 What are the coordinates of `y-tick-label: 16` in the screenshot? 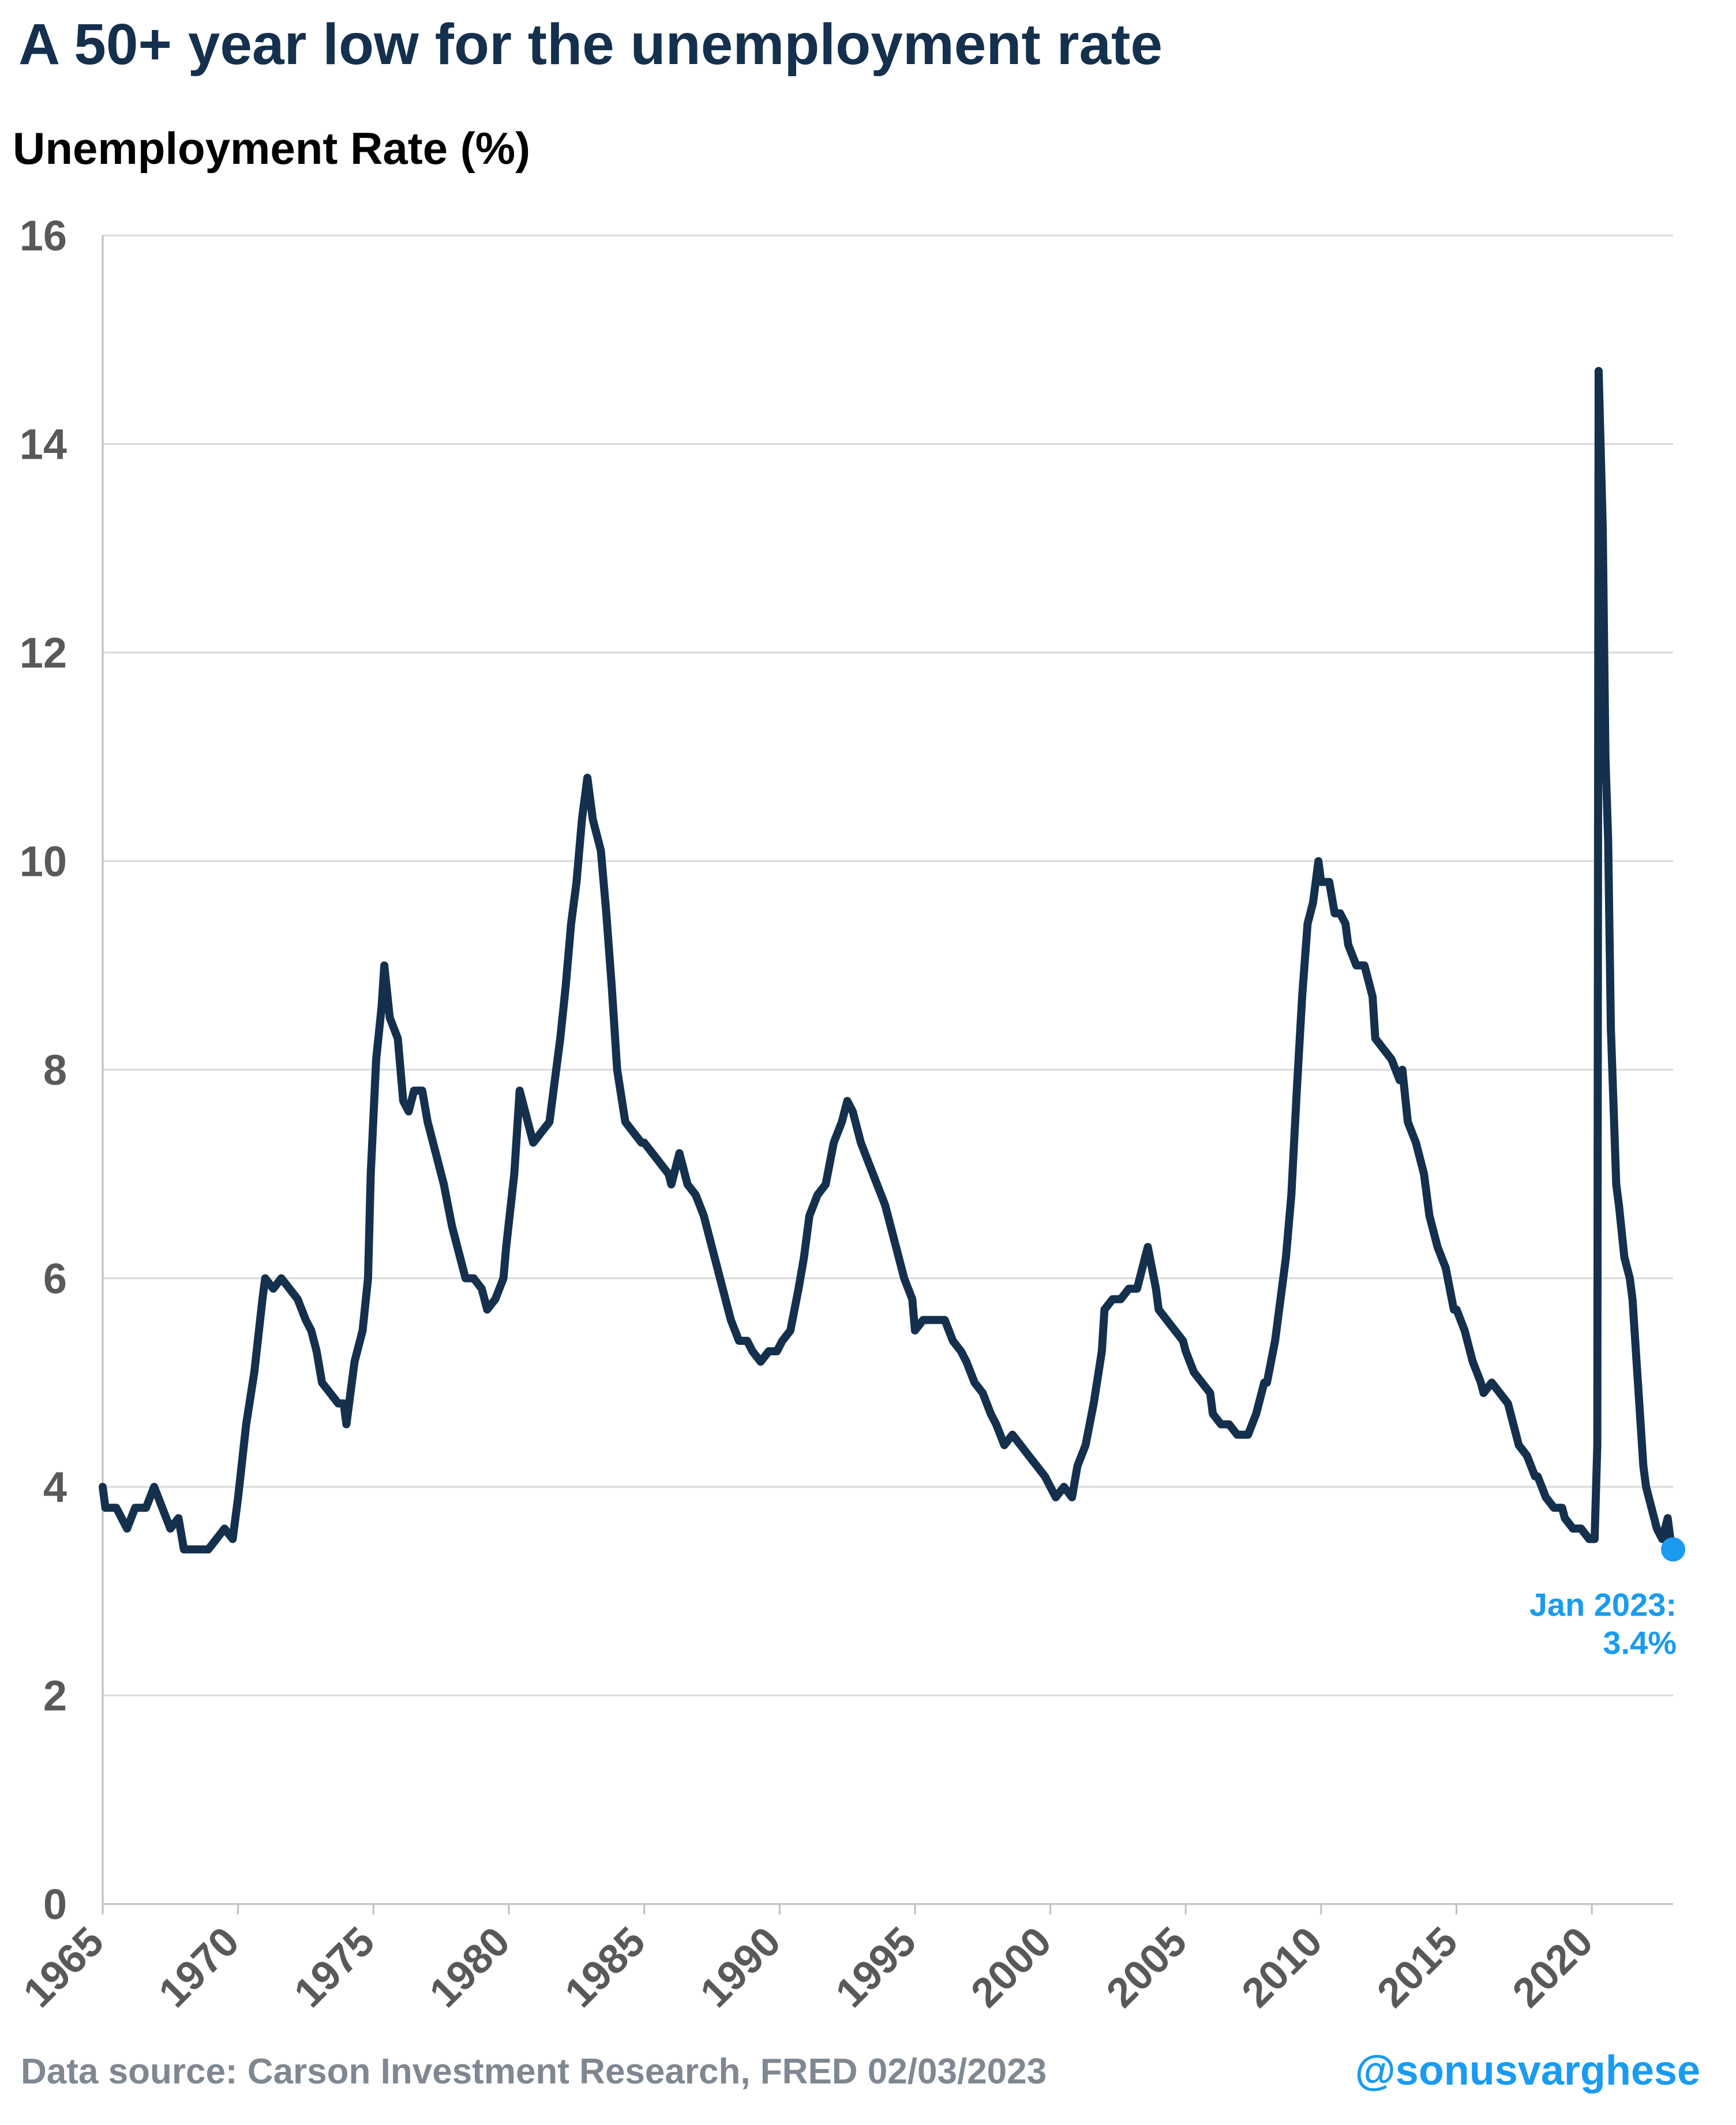 It's located at (43, 236).